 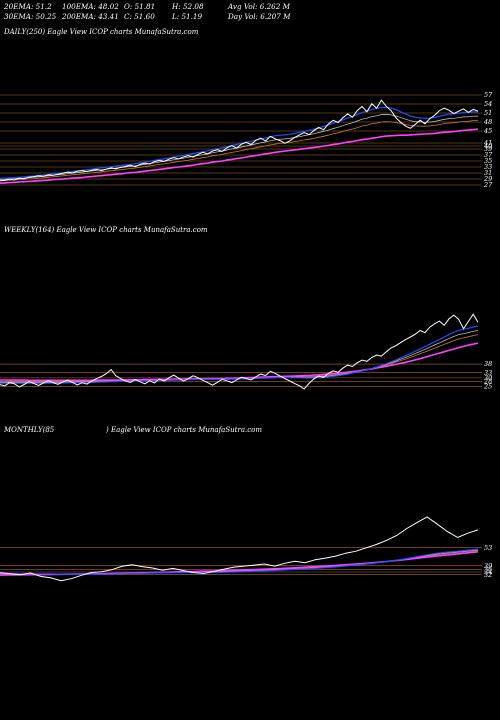 What do you see at coordinates (487, 131) in the screenshot?
I see `daily-tick-label: 45` at bounding box center [487, 131].